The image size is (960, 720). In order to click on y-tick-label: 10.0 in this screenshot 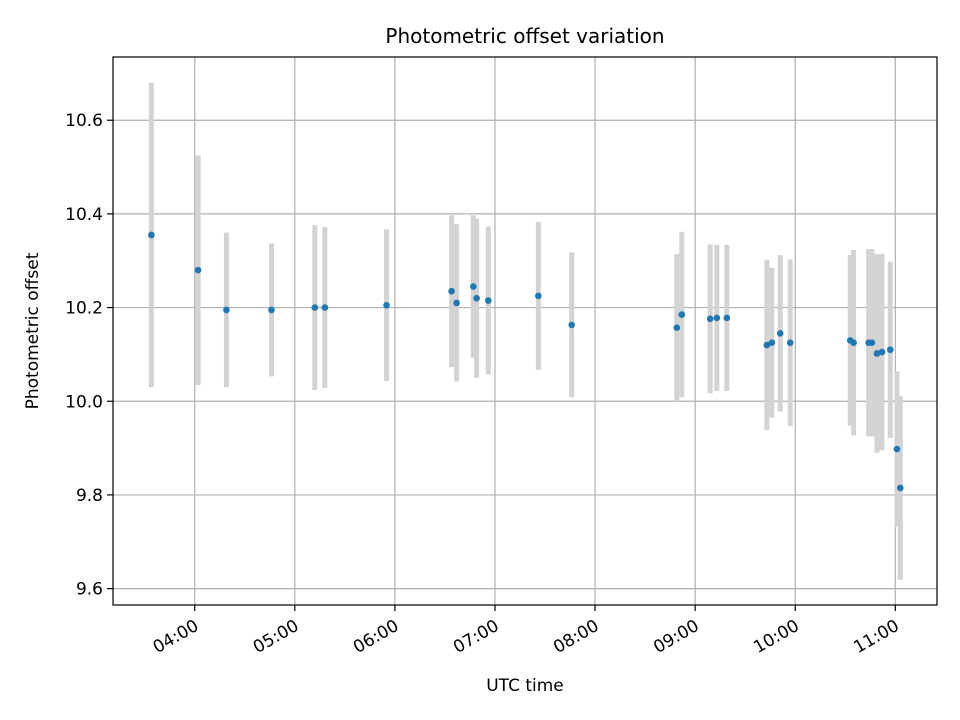, I will do `click(84, 402)`.